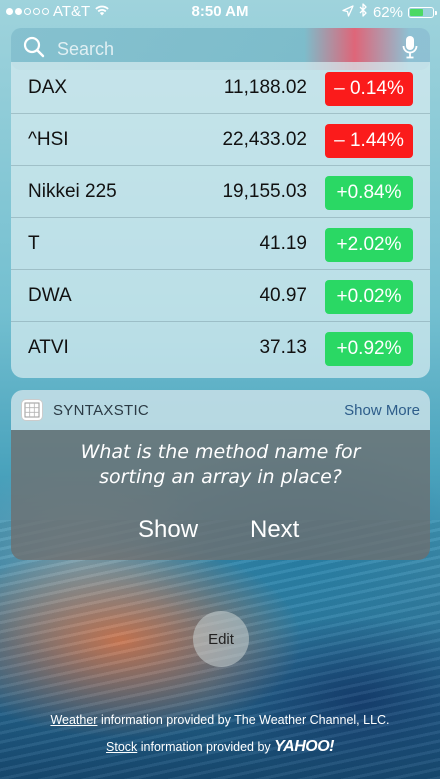  I want to click on stock-price: 40.97, so click(283, 295).